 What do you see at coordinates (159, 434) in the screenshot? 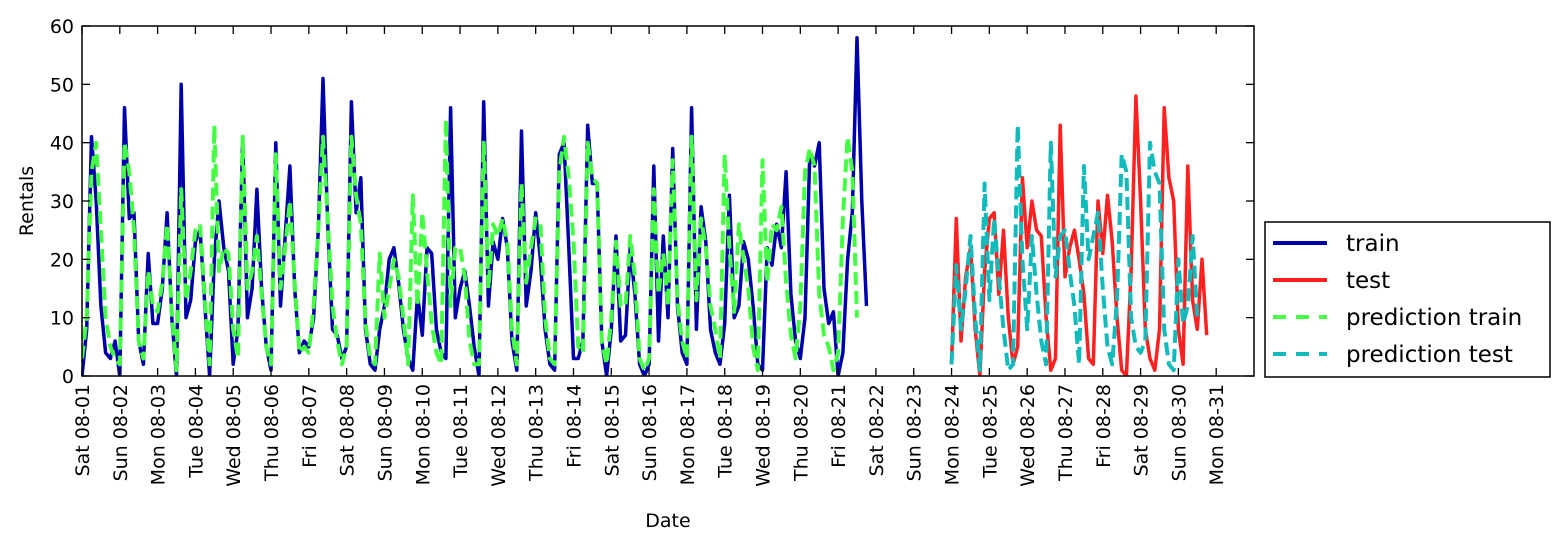
I see `x-tick-label: Mon 08-03` at bounding box center [159, 434].